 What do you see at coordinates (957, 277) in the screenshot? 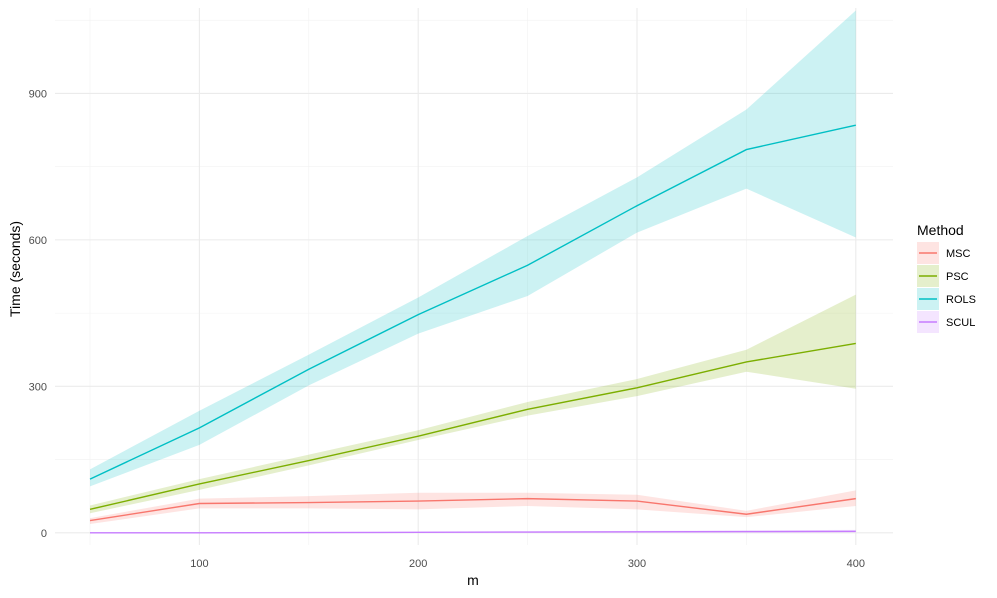
I see `legend-label-psc: PSC` at bounding box center [957, 277].